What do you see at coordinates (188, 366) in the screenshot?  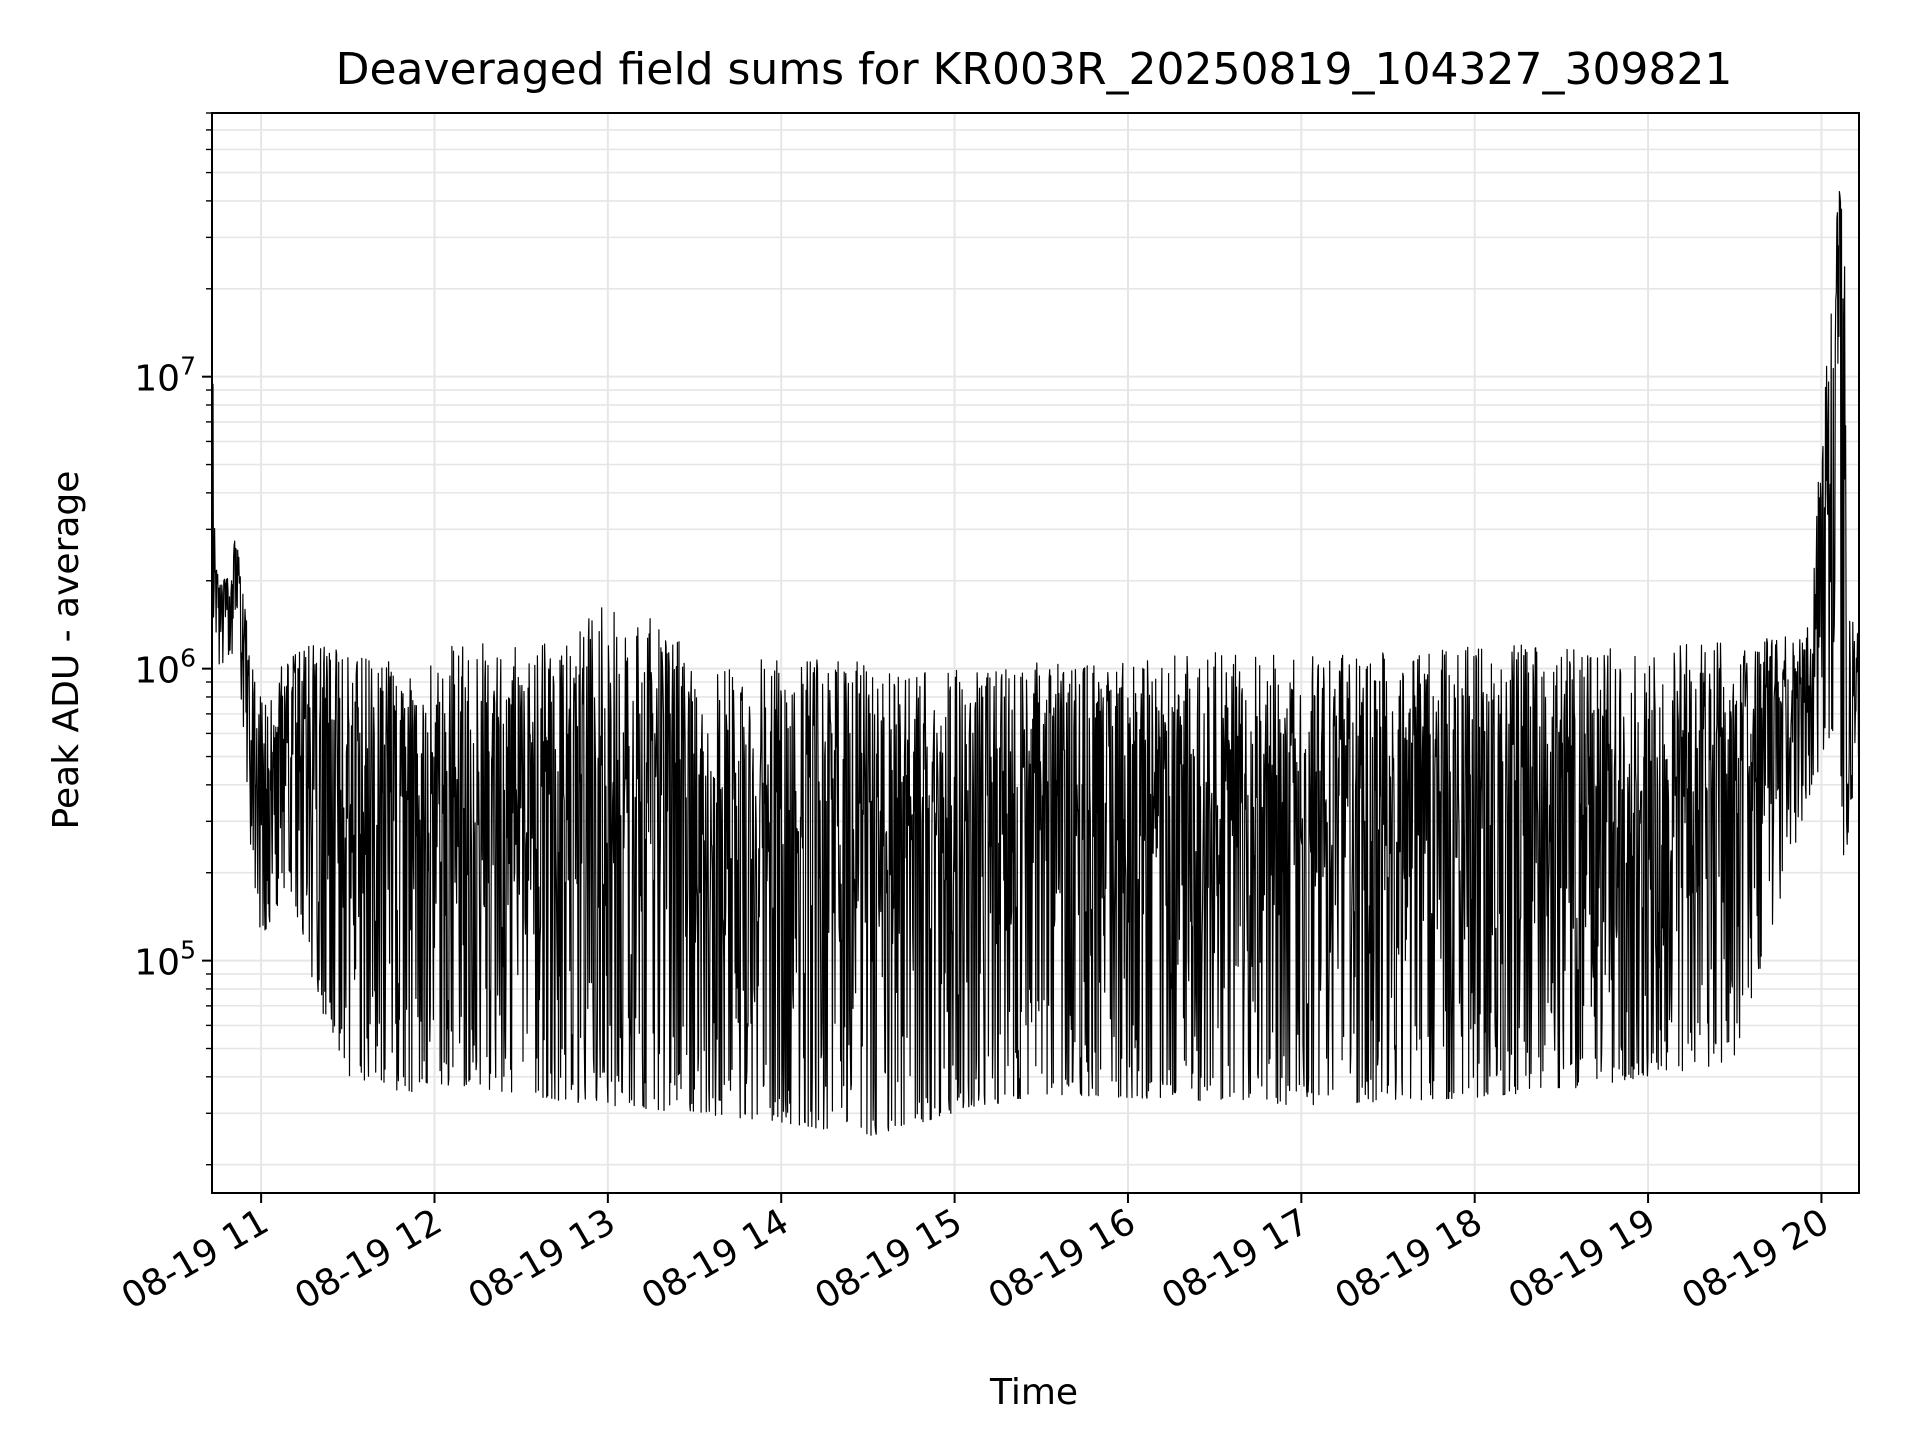 I see `y-tick-label-exponent: 7` at bounding box center [188, 366].